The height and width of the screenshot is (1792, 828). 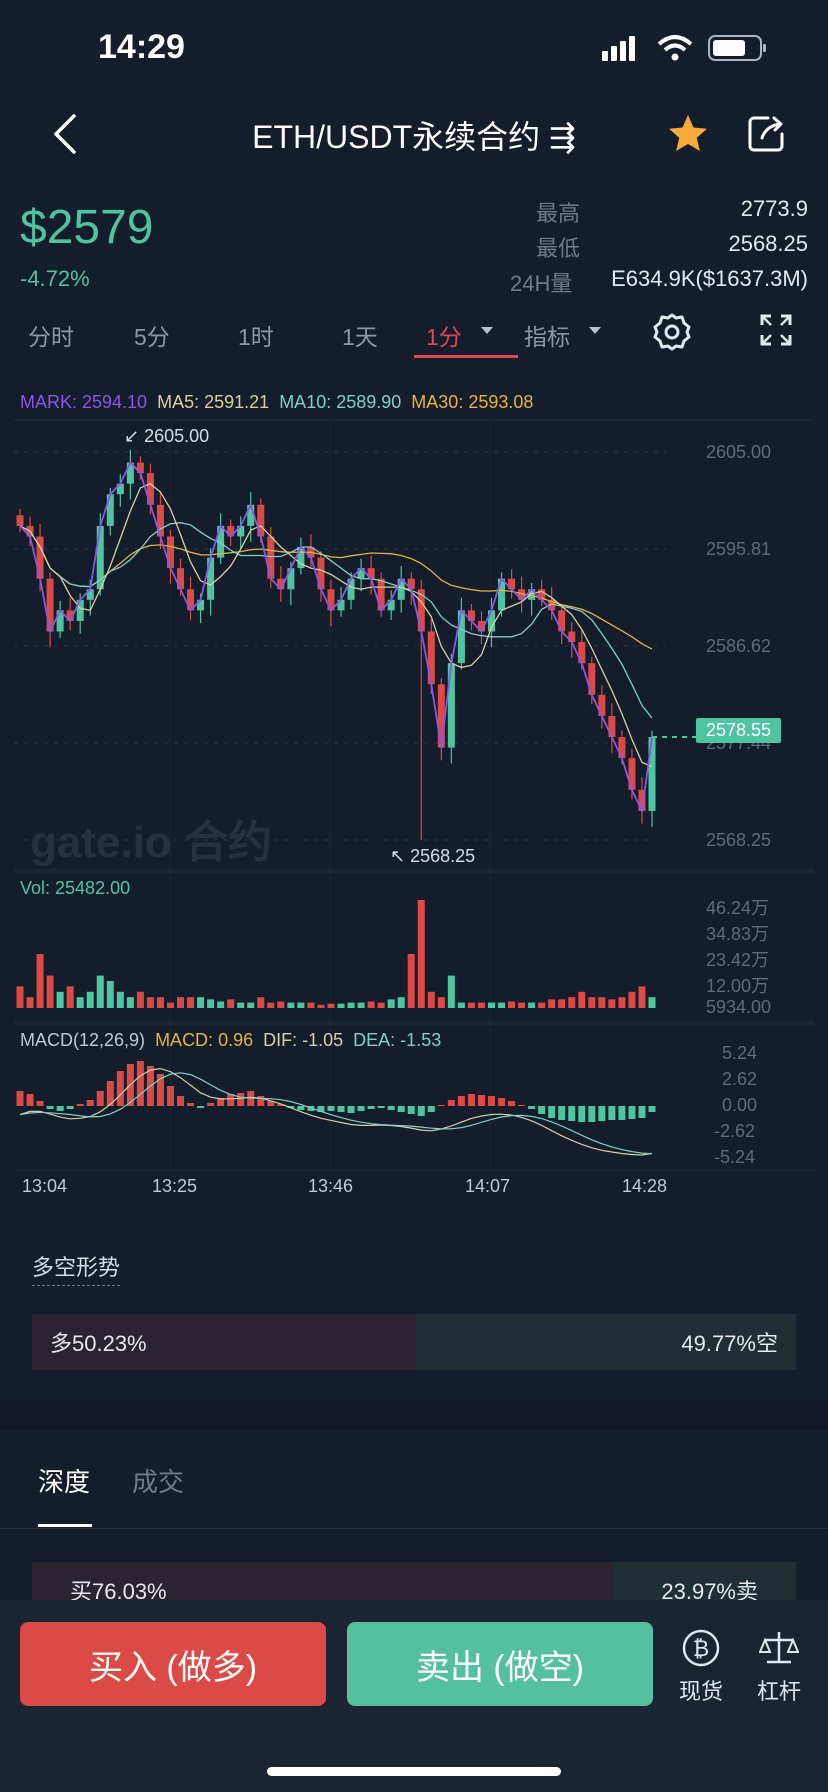 What do you see at coordinates (739, 1007) in the screenshot?
I see `volume-axis-label: 5934.00` at bounding box center [739, 1007].